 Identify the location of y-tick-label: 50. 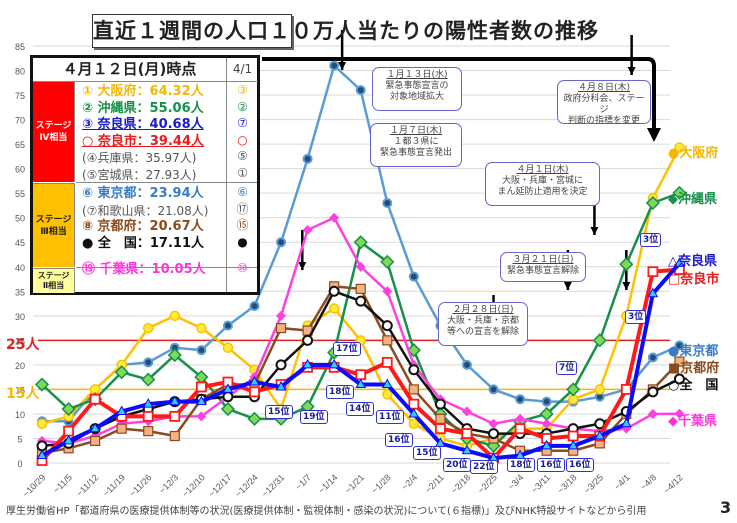
(20, 219).